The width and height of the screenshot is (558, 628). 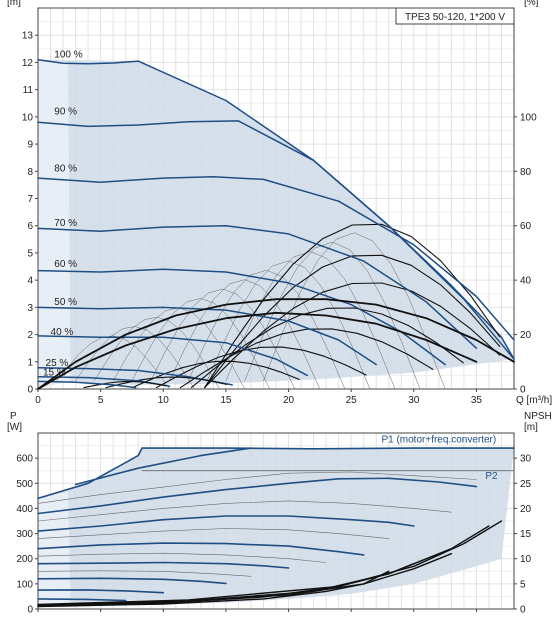 I want to click on y-tick-label: 1, so click(x=30, y=362).